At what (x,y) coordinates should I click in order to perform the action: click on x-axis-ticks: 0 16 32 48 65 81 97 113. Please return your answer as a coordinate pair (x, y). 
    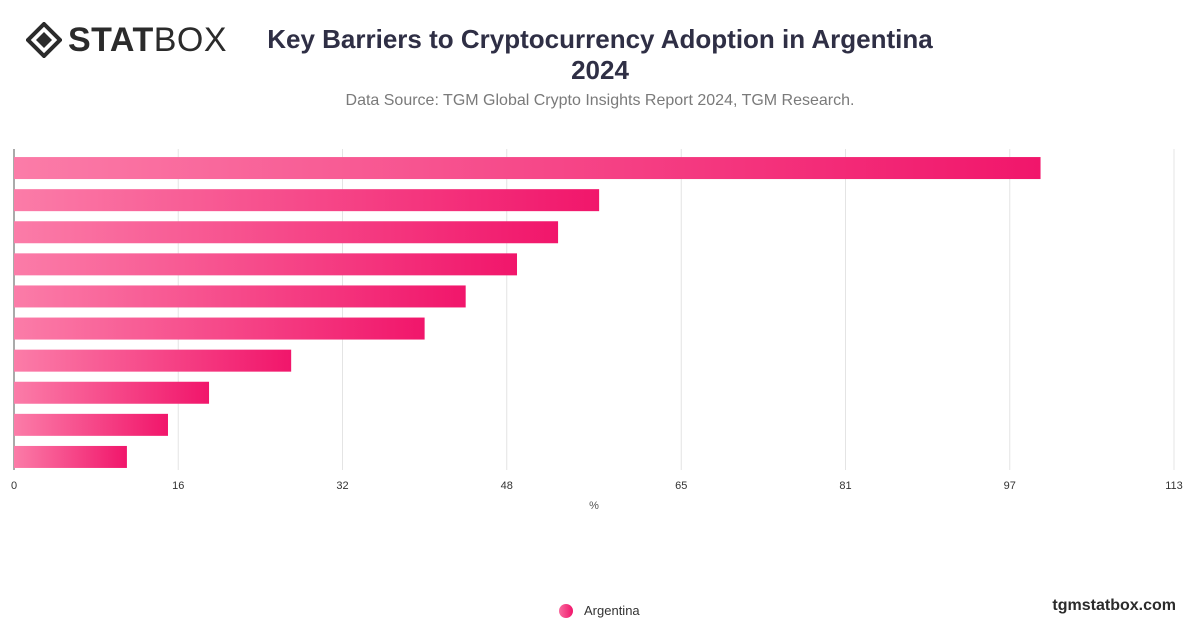
    Looking at the image, I should click on (597, 486).